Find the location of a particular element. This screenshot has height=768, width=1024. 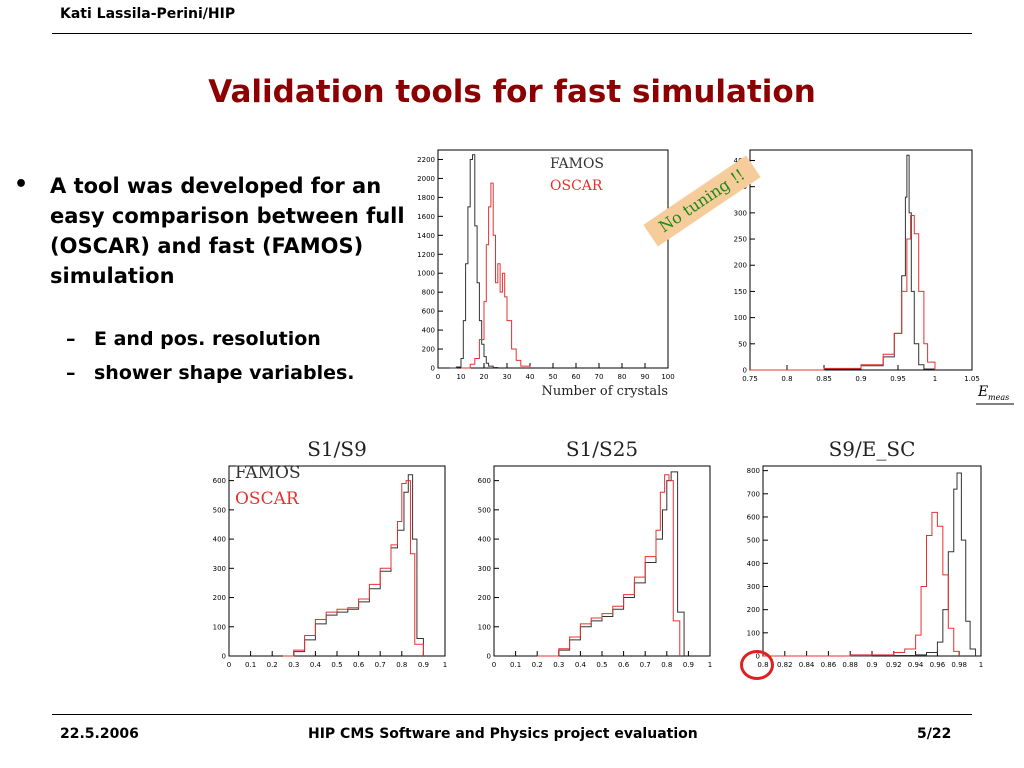

footer-date: 22.5.2006 is located at coordinates (99, 734).